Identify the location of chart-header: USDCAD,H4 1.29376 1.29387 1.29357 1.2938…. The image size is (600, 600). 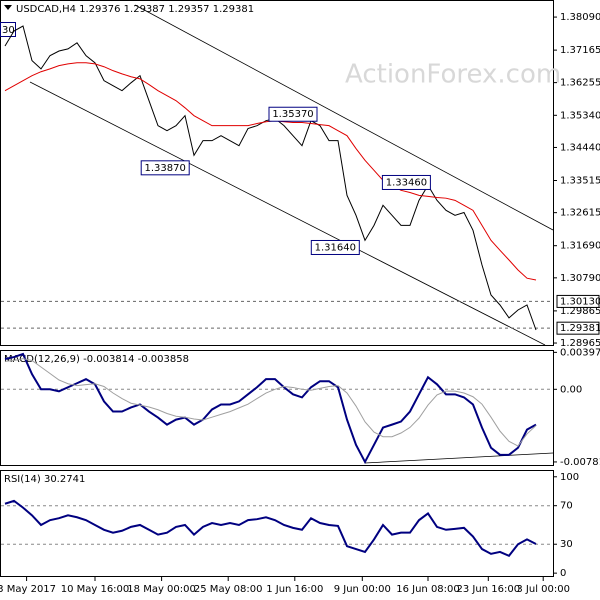
(135, 9).